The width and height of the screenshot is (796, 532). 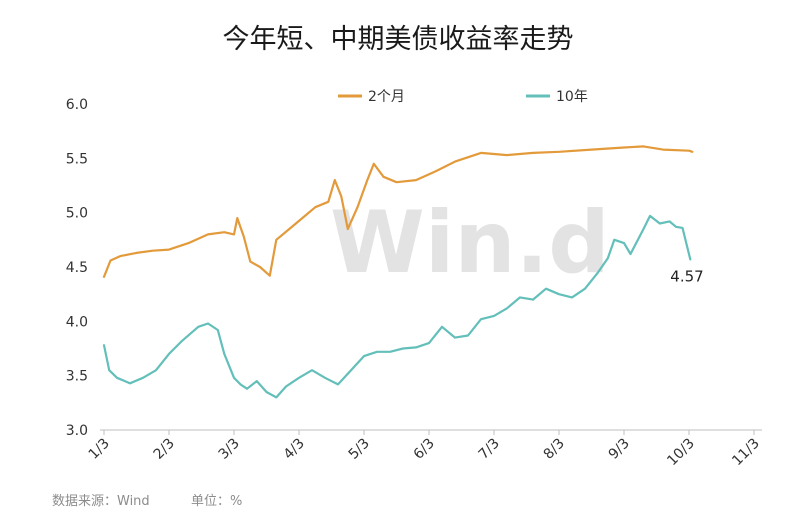 What do you see at coordinates (554, 449) in the screenshot?
I see `x-tick-label: 8/3` at bounding box center [554, 449].